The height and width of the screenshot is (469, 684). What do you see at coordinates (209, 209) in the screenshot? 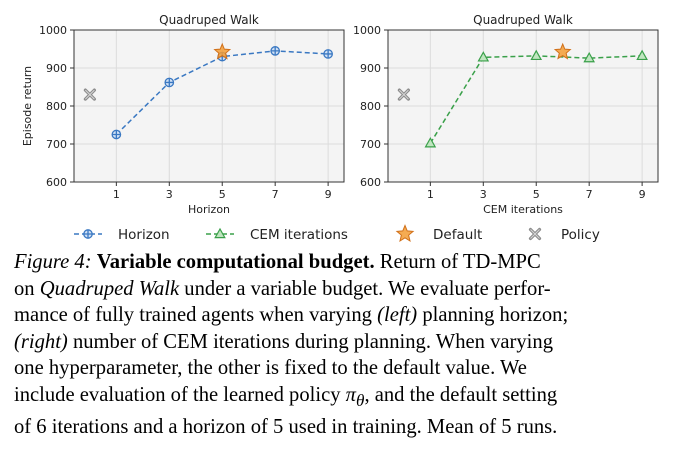
I see `x-axis-label: Horizon` at bounding box center [209, 209].